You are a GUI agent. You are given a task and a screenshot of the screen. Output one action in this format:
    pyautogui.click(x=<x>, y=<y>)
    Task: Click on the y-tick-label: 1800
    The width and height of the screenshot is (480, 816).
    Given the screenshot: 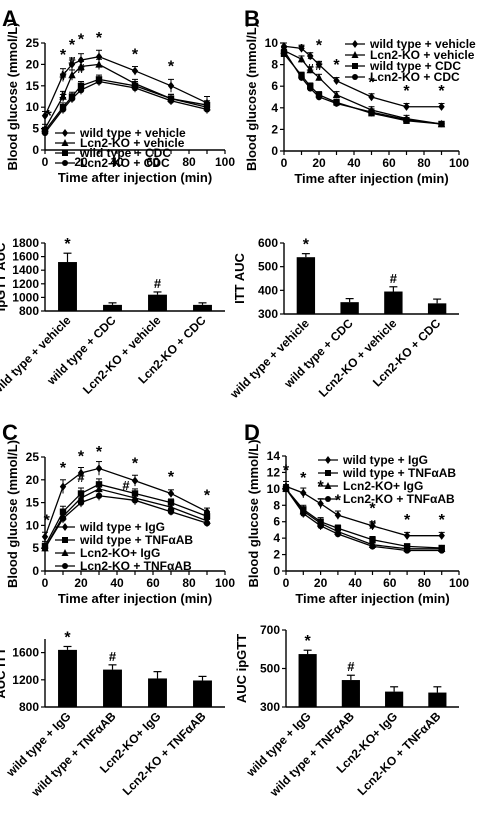 What is the action you would take?
    pyautogui.click(x=25, y=243)
    